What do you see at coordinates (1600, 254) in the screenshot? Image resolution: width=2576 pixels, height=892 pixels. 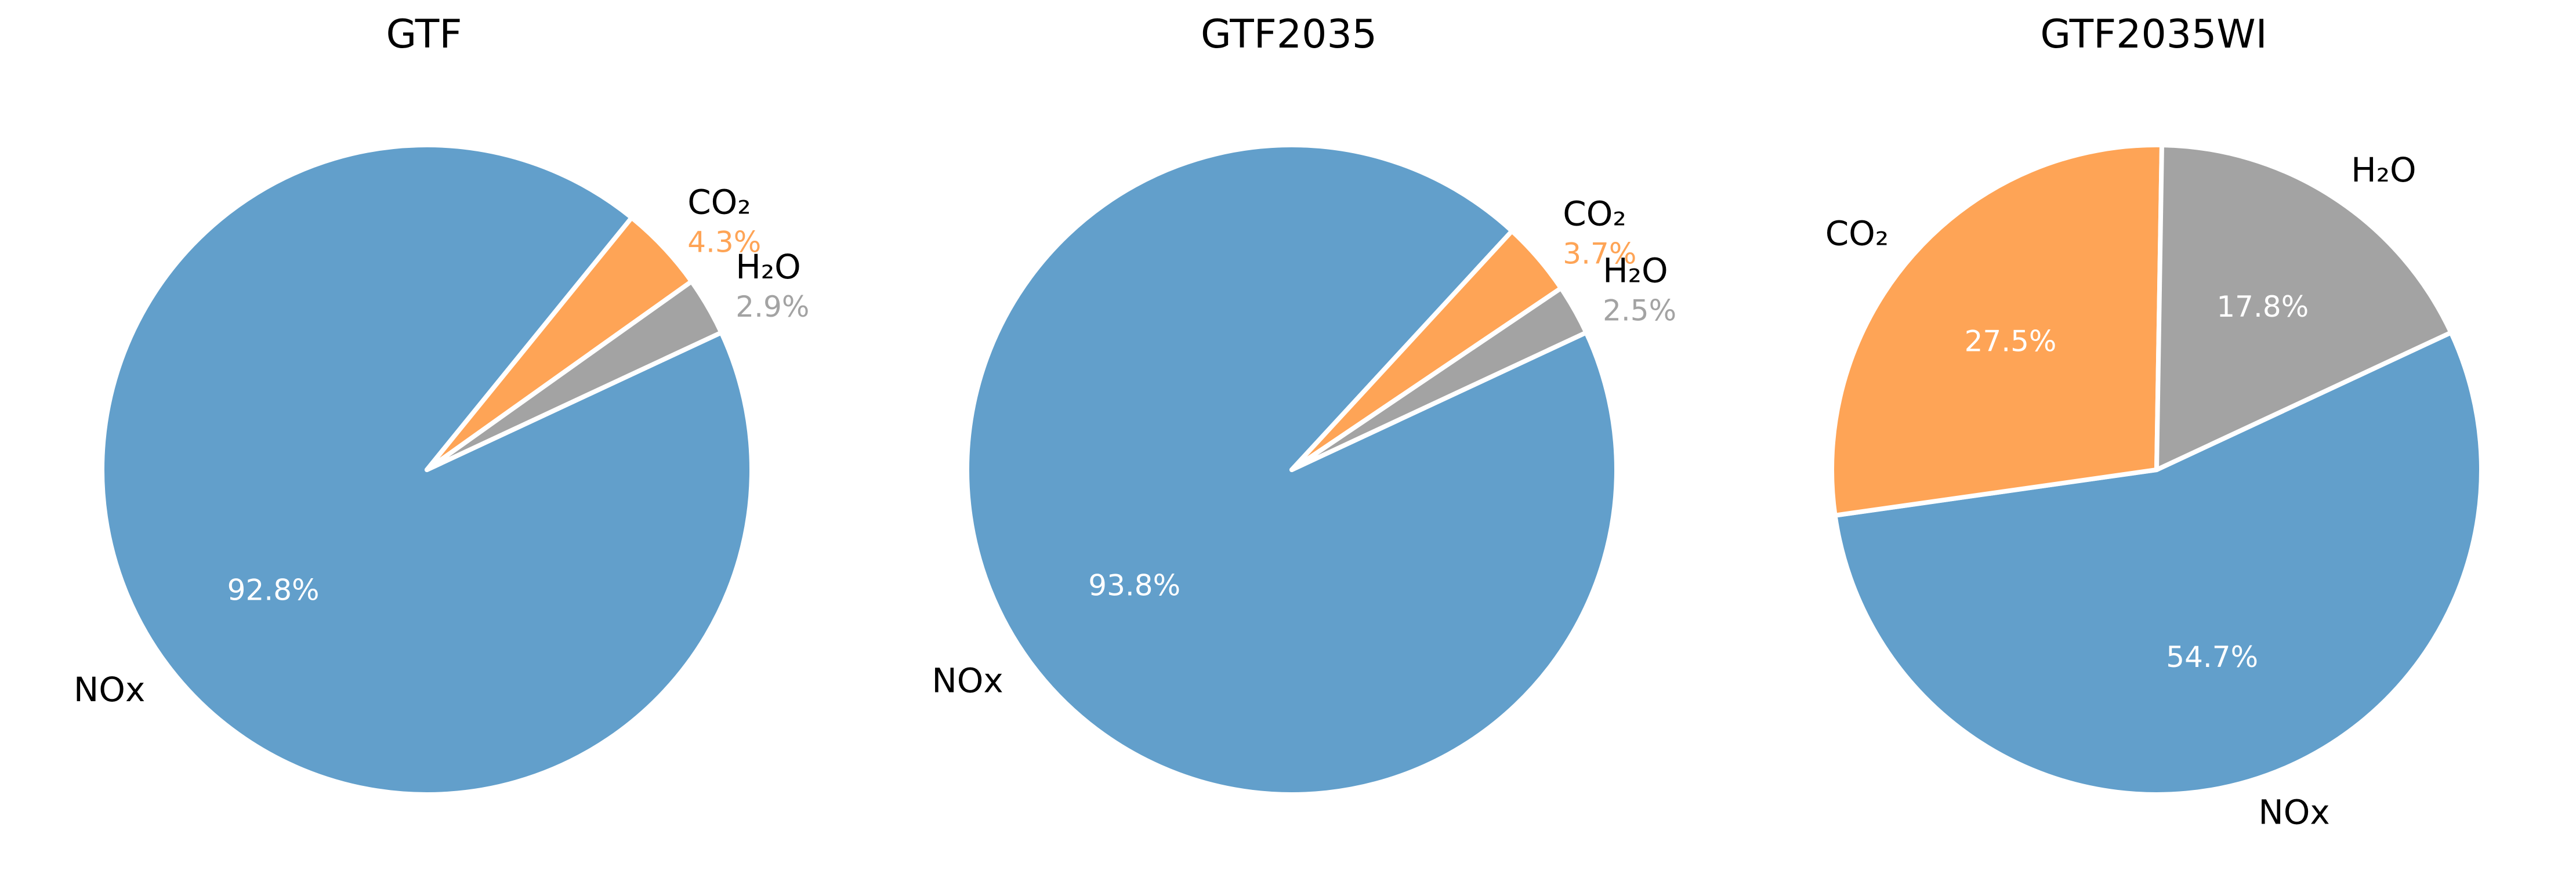 I see `percent-label-gtf2035-co2: 3.7%` at bounding box center [1600, 254].